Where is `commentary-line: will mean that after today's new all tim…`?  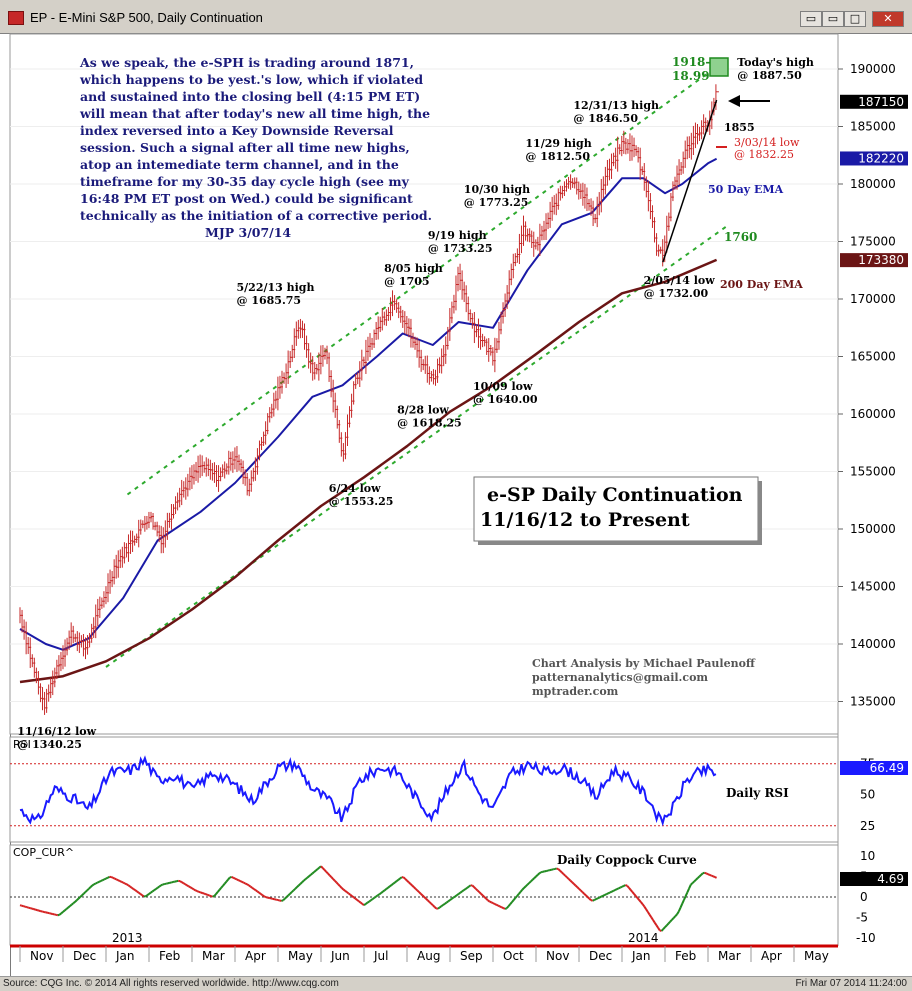 commentary-line: will mean that after today's new all tim… is located at coordinates (254, 113).